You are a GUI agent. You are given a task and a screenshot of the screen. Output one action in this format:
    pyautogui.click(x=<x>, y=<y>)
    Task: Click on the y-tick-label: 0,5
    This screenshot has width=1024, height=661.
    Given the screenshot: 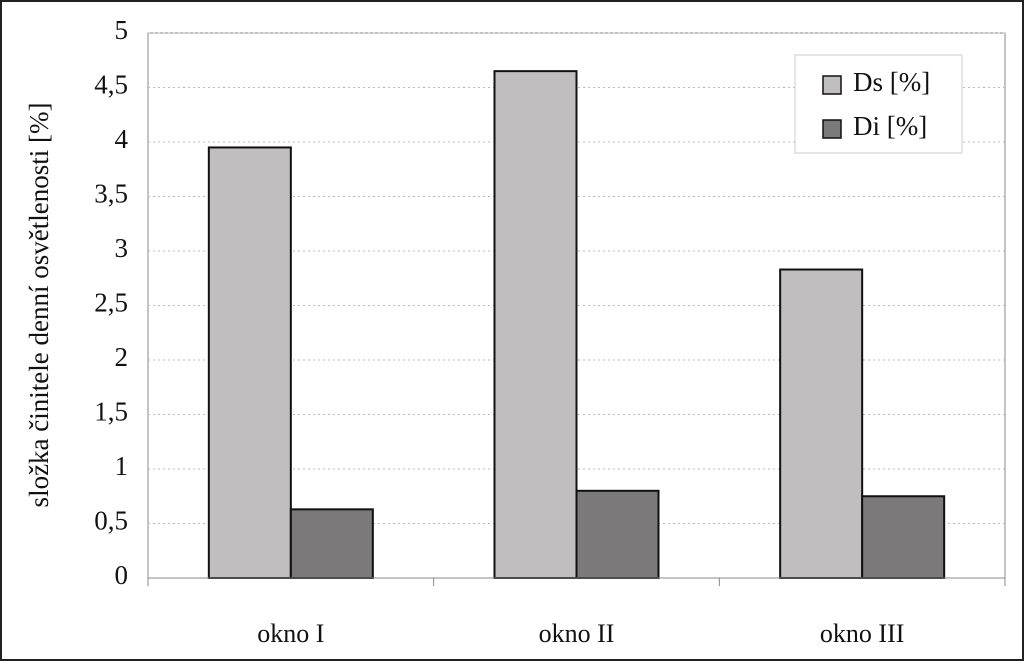 What is the action you would take?
    pyautogui.click(x=111, y=521)
    